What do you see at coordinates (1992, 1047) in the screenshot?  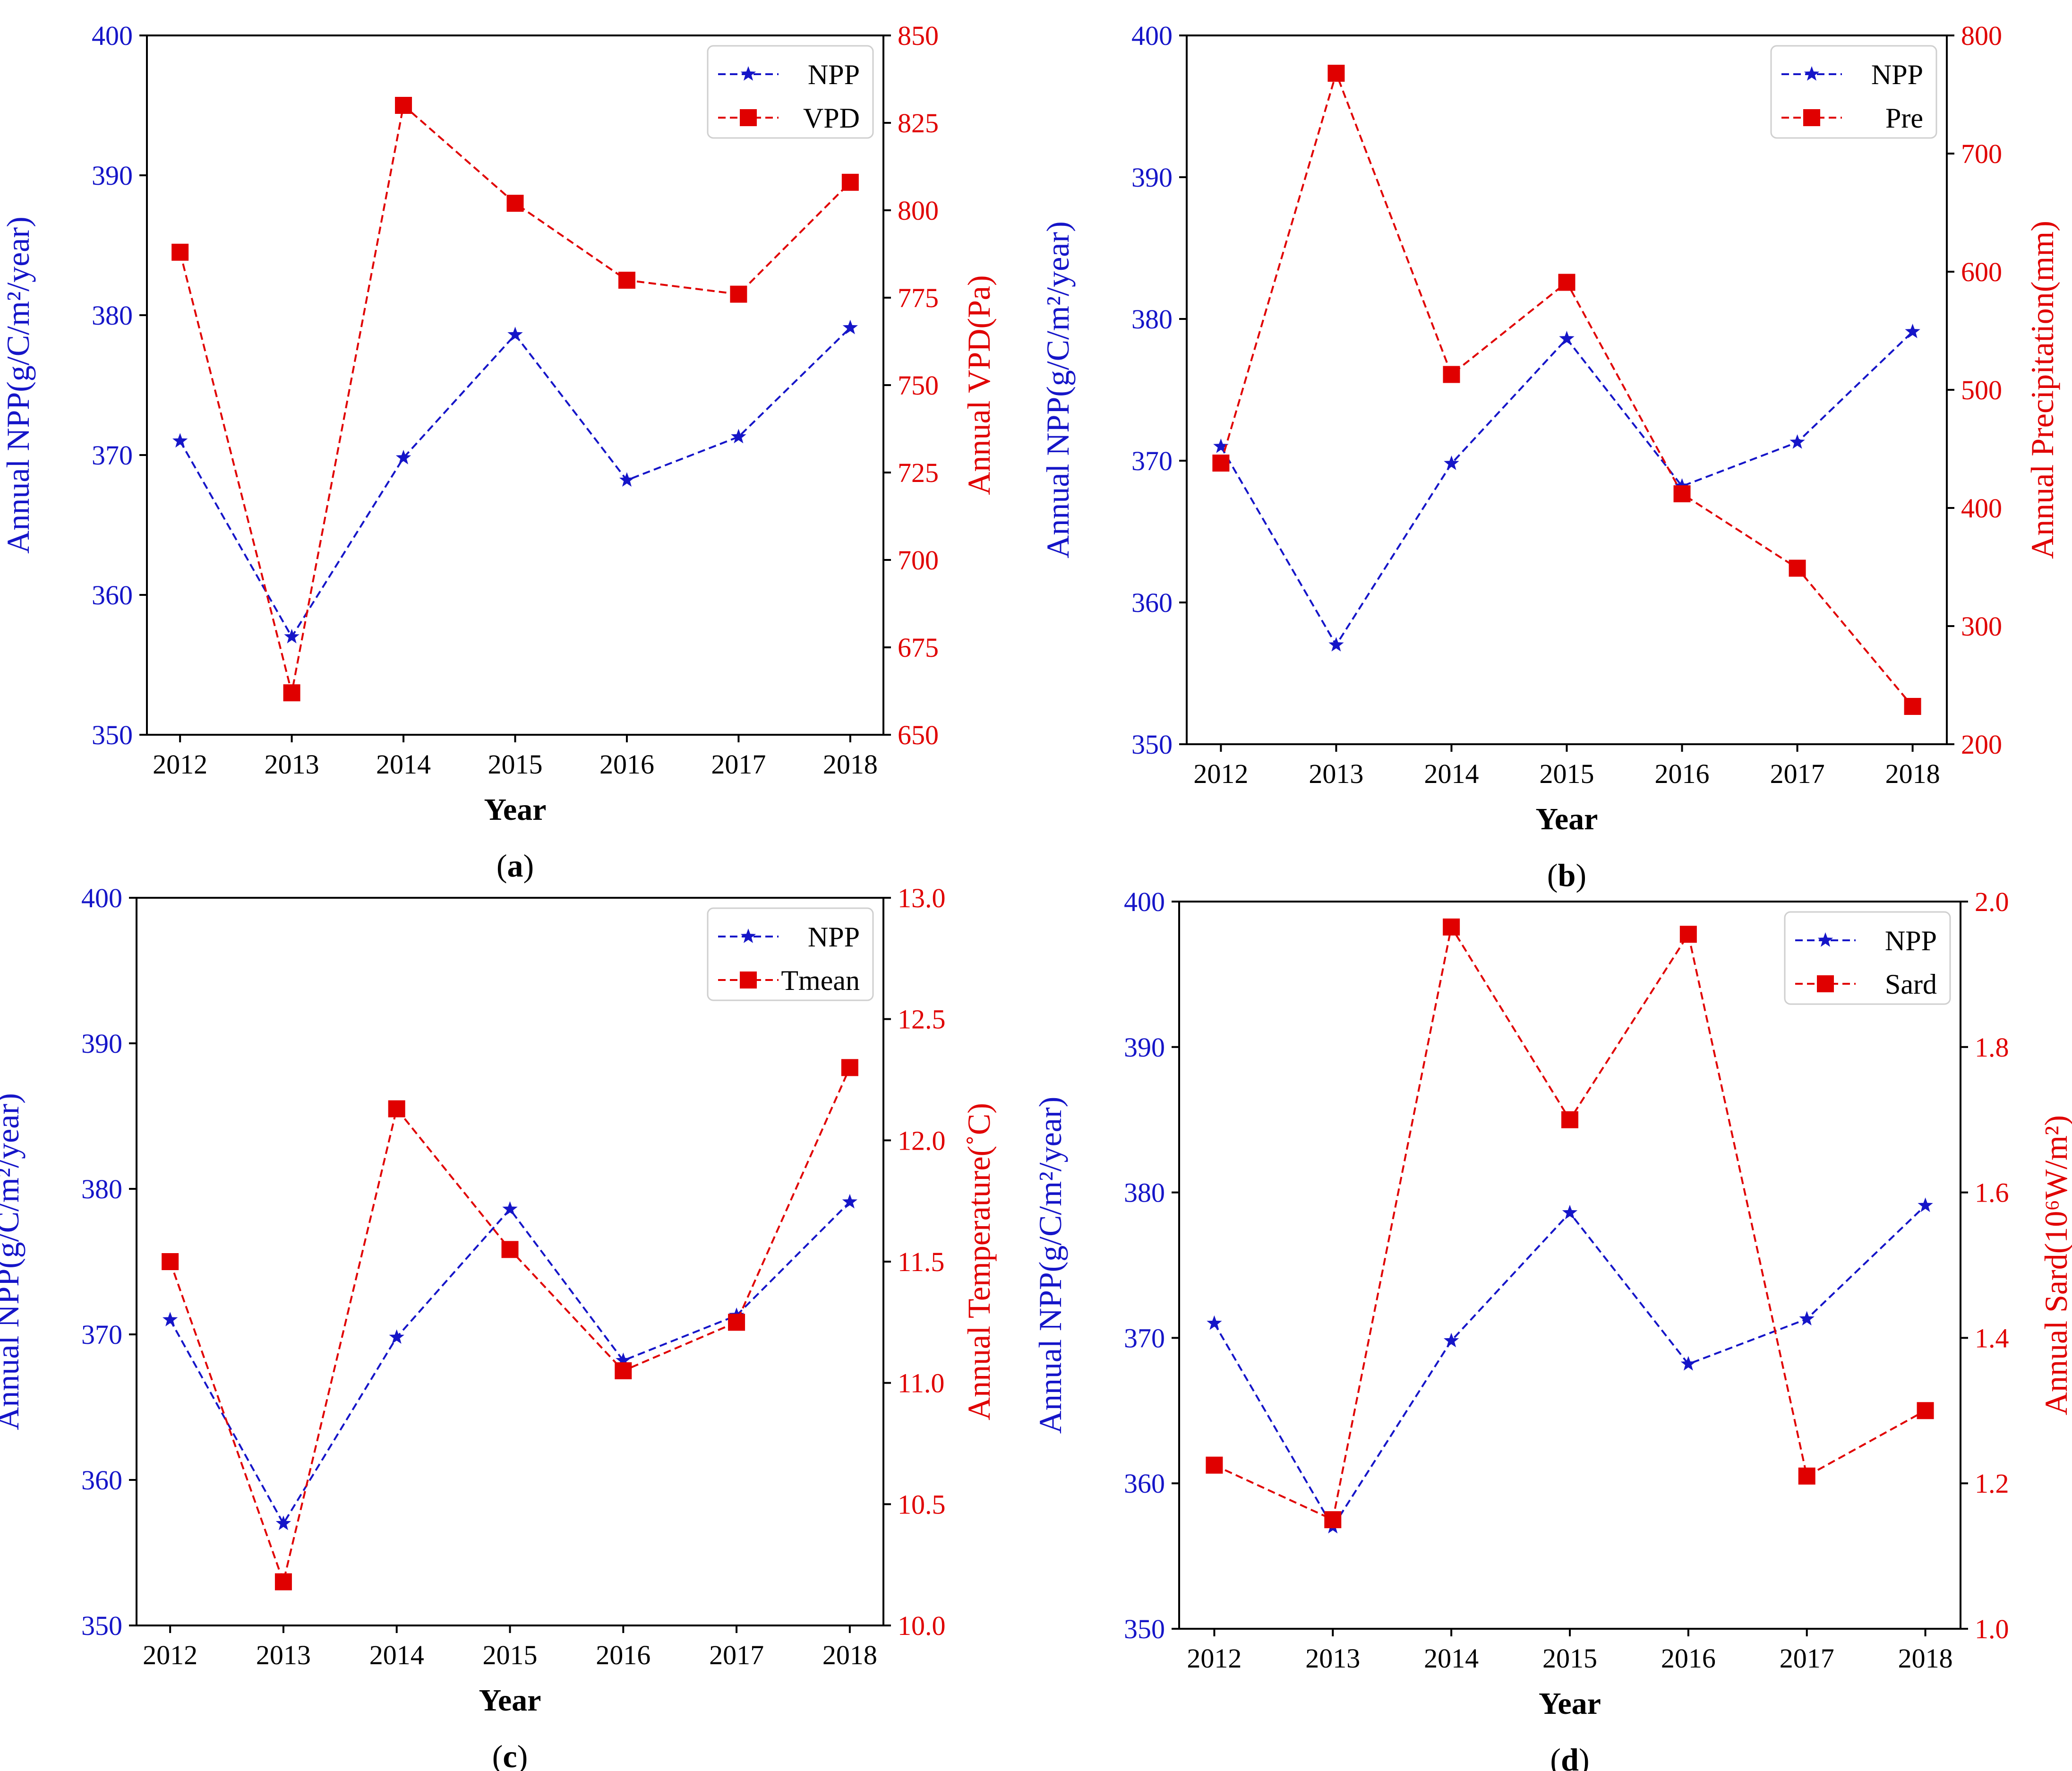 I see `y-right-tick-label: 1.8` at bounding box center [1992, 1047].